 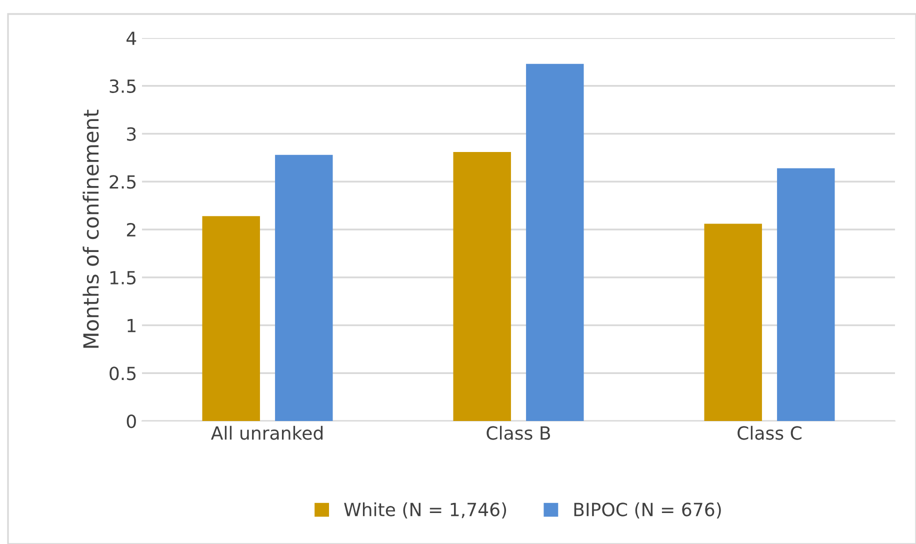 What do you see at coordinates (123, 277) in the screenshot?
I see `y-tick-label: 1.5` at bounding box center [123, 277].